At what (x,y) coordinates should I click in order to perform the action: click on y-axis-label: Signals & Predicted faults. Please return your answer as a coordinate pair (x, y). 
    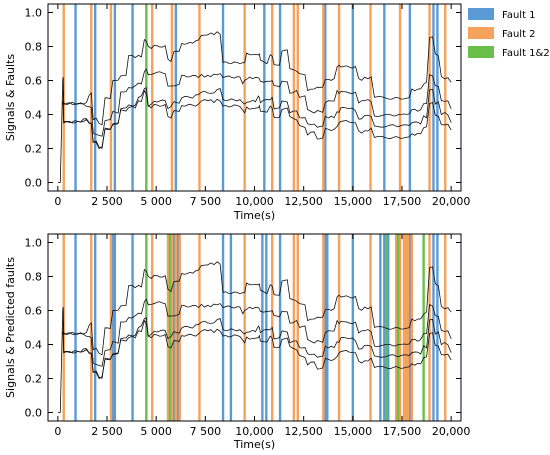
    Looking at the image, I should click on (10, 327).